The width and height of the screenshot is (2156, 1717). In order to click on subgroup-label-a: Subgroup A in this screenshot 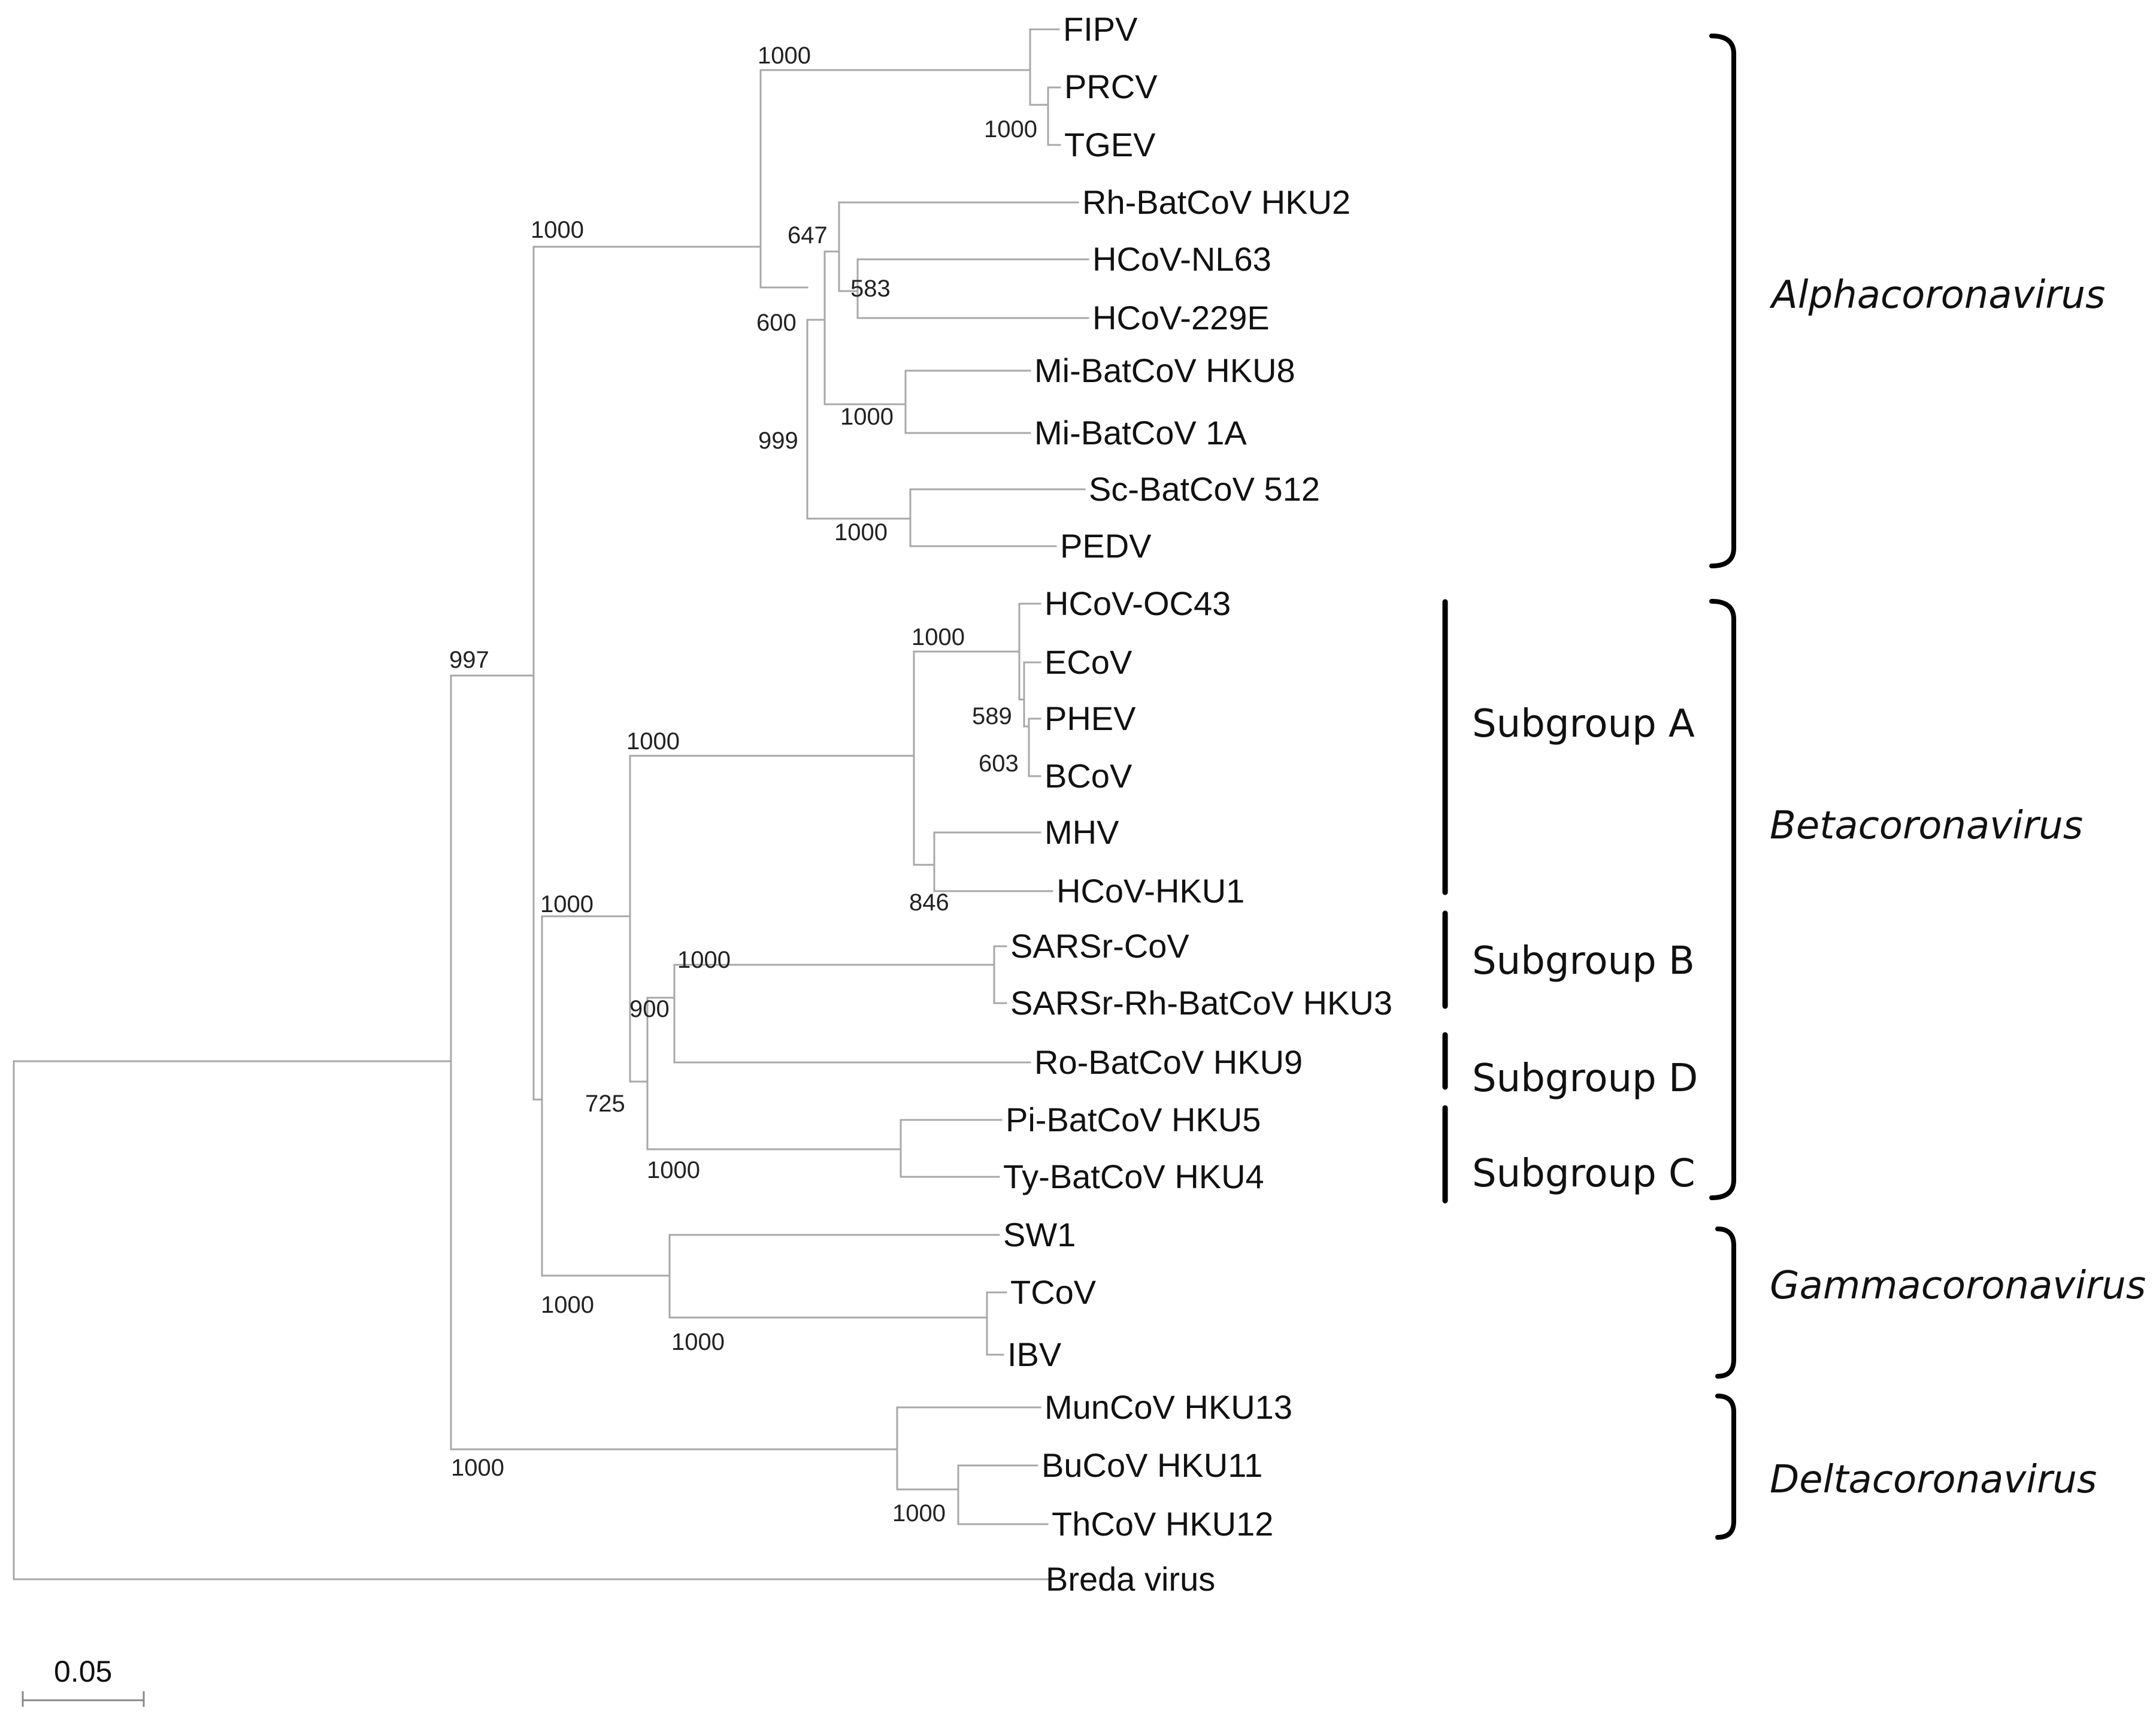, I will do `click(1584, 724)`.